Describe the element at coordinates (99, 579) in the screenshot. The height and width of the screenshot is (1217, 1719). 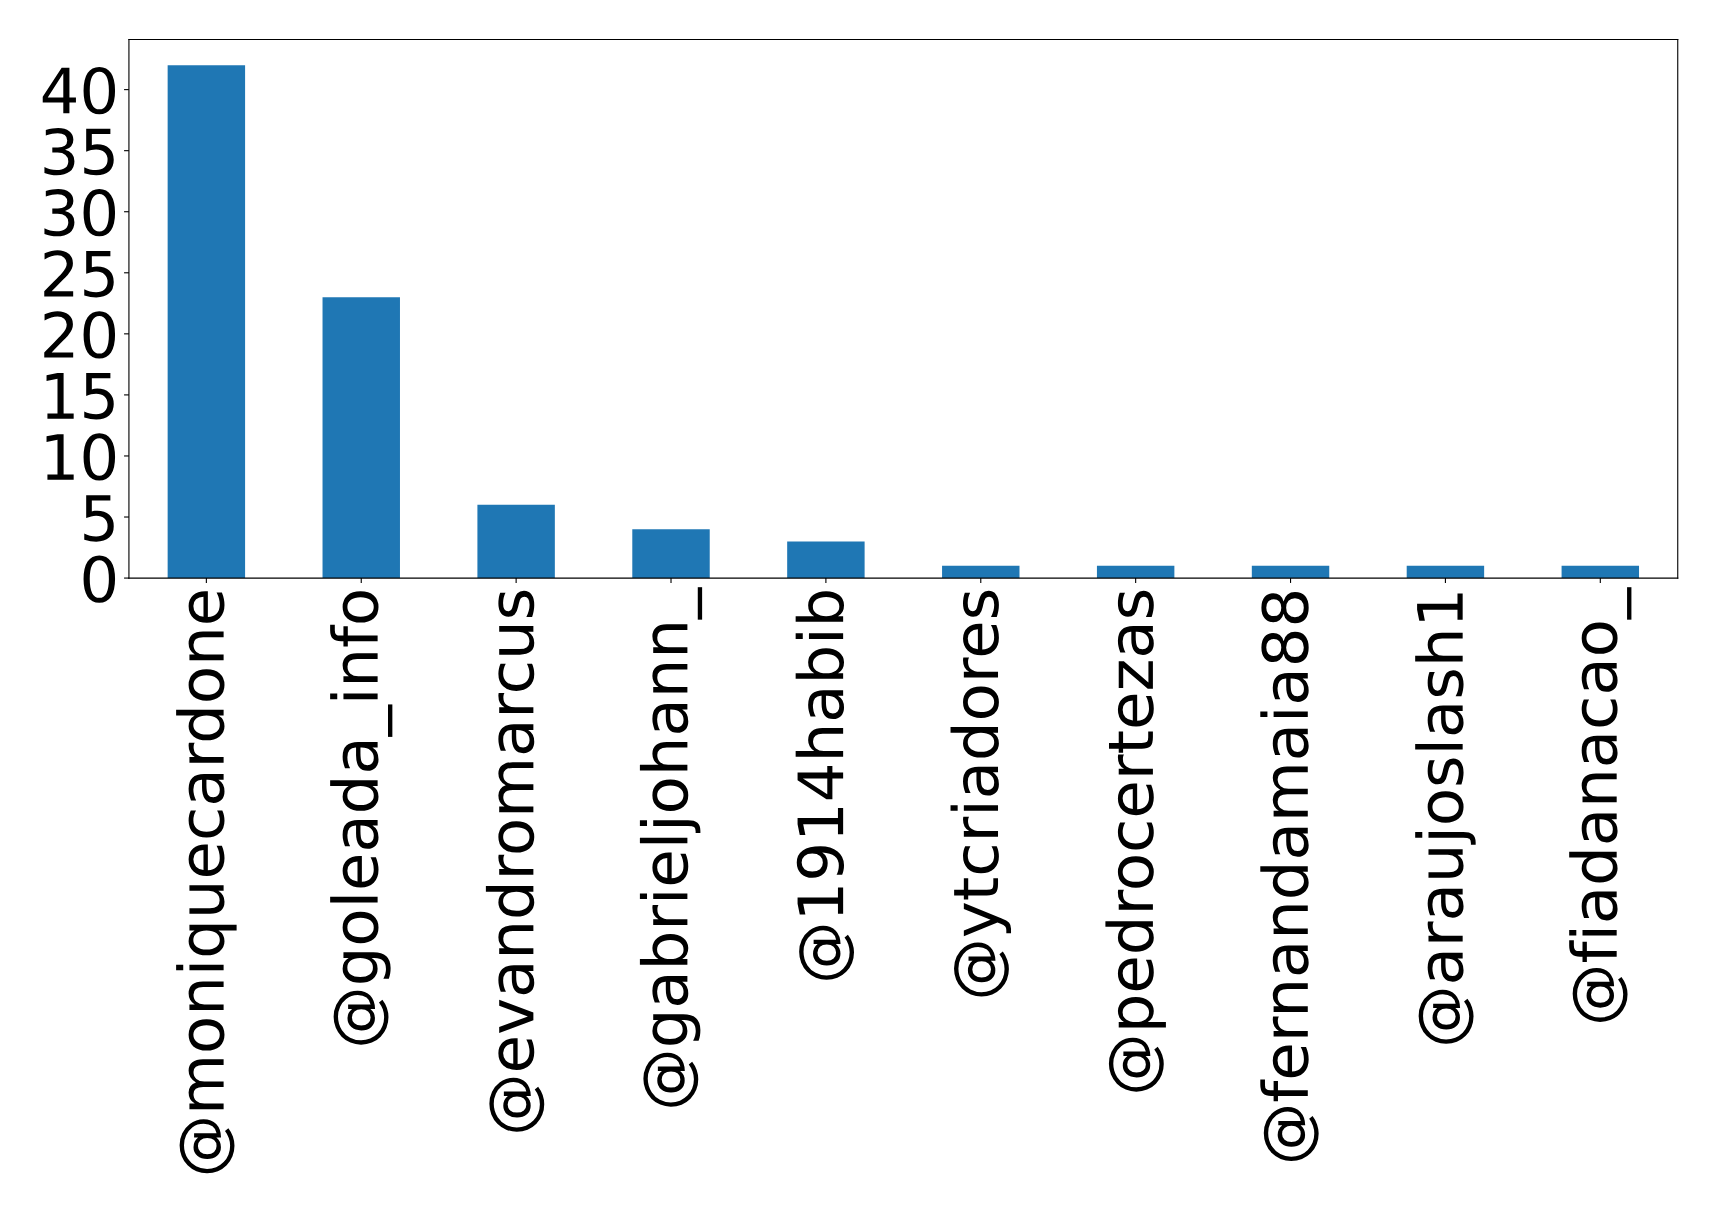
I see `y-tick-label: 0` at that location.